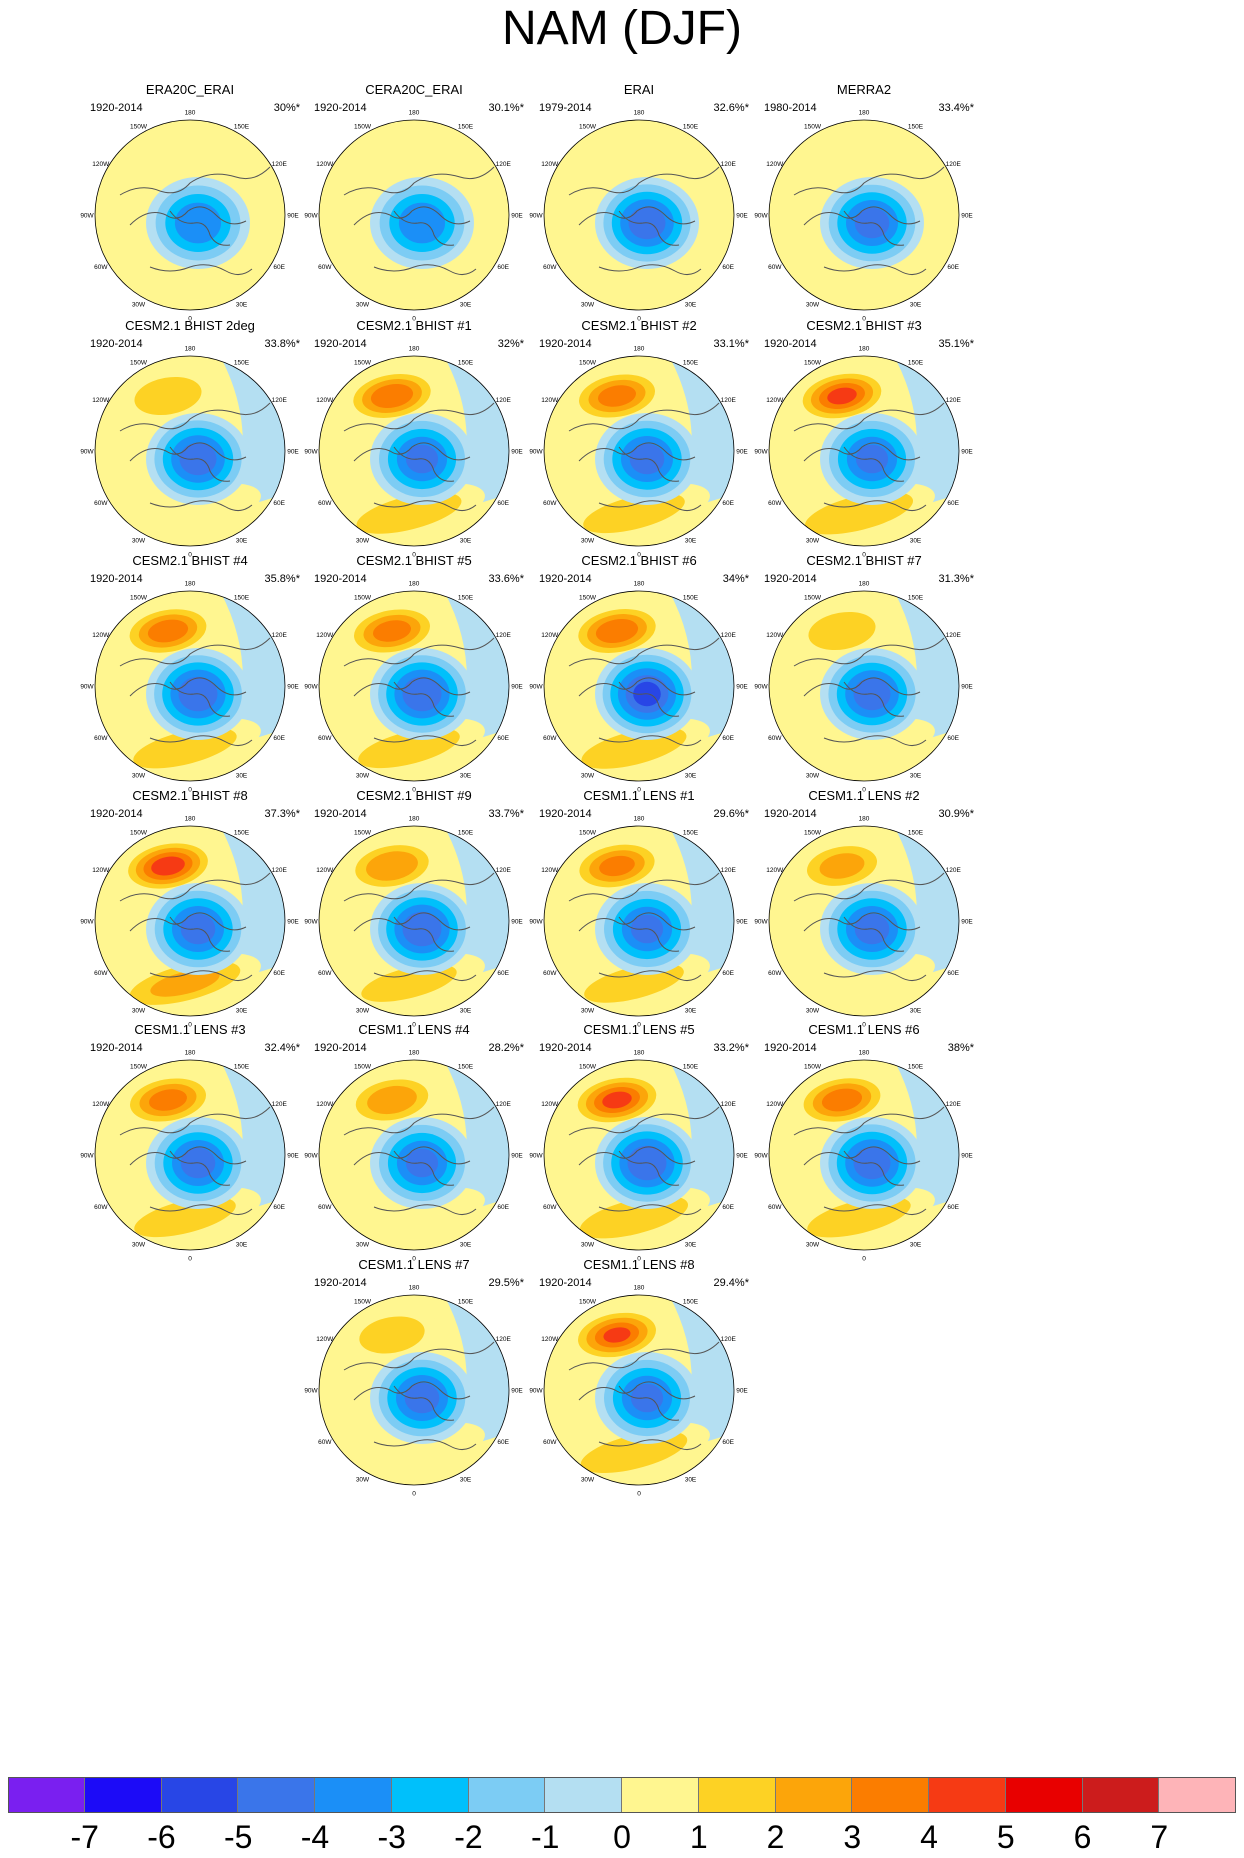  I want to click on colorbar-tick-label: 6, so click(1082, 1837).